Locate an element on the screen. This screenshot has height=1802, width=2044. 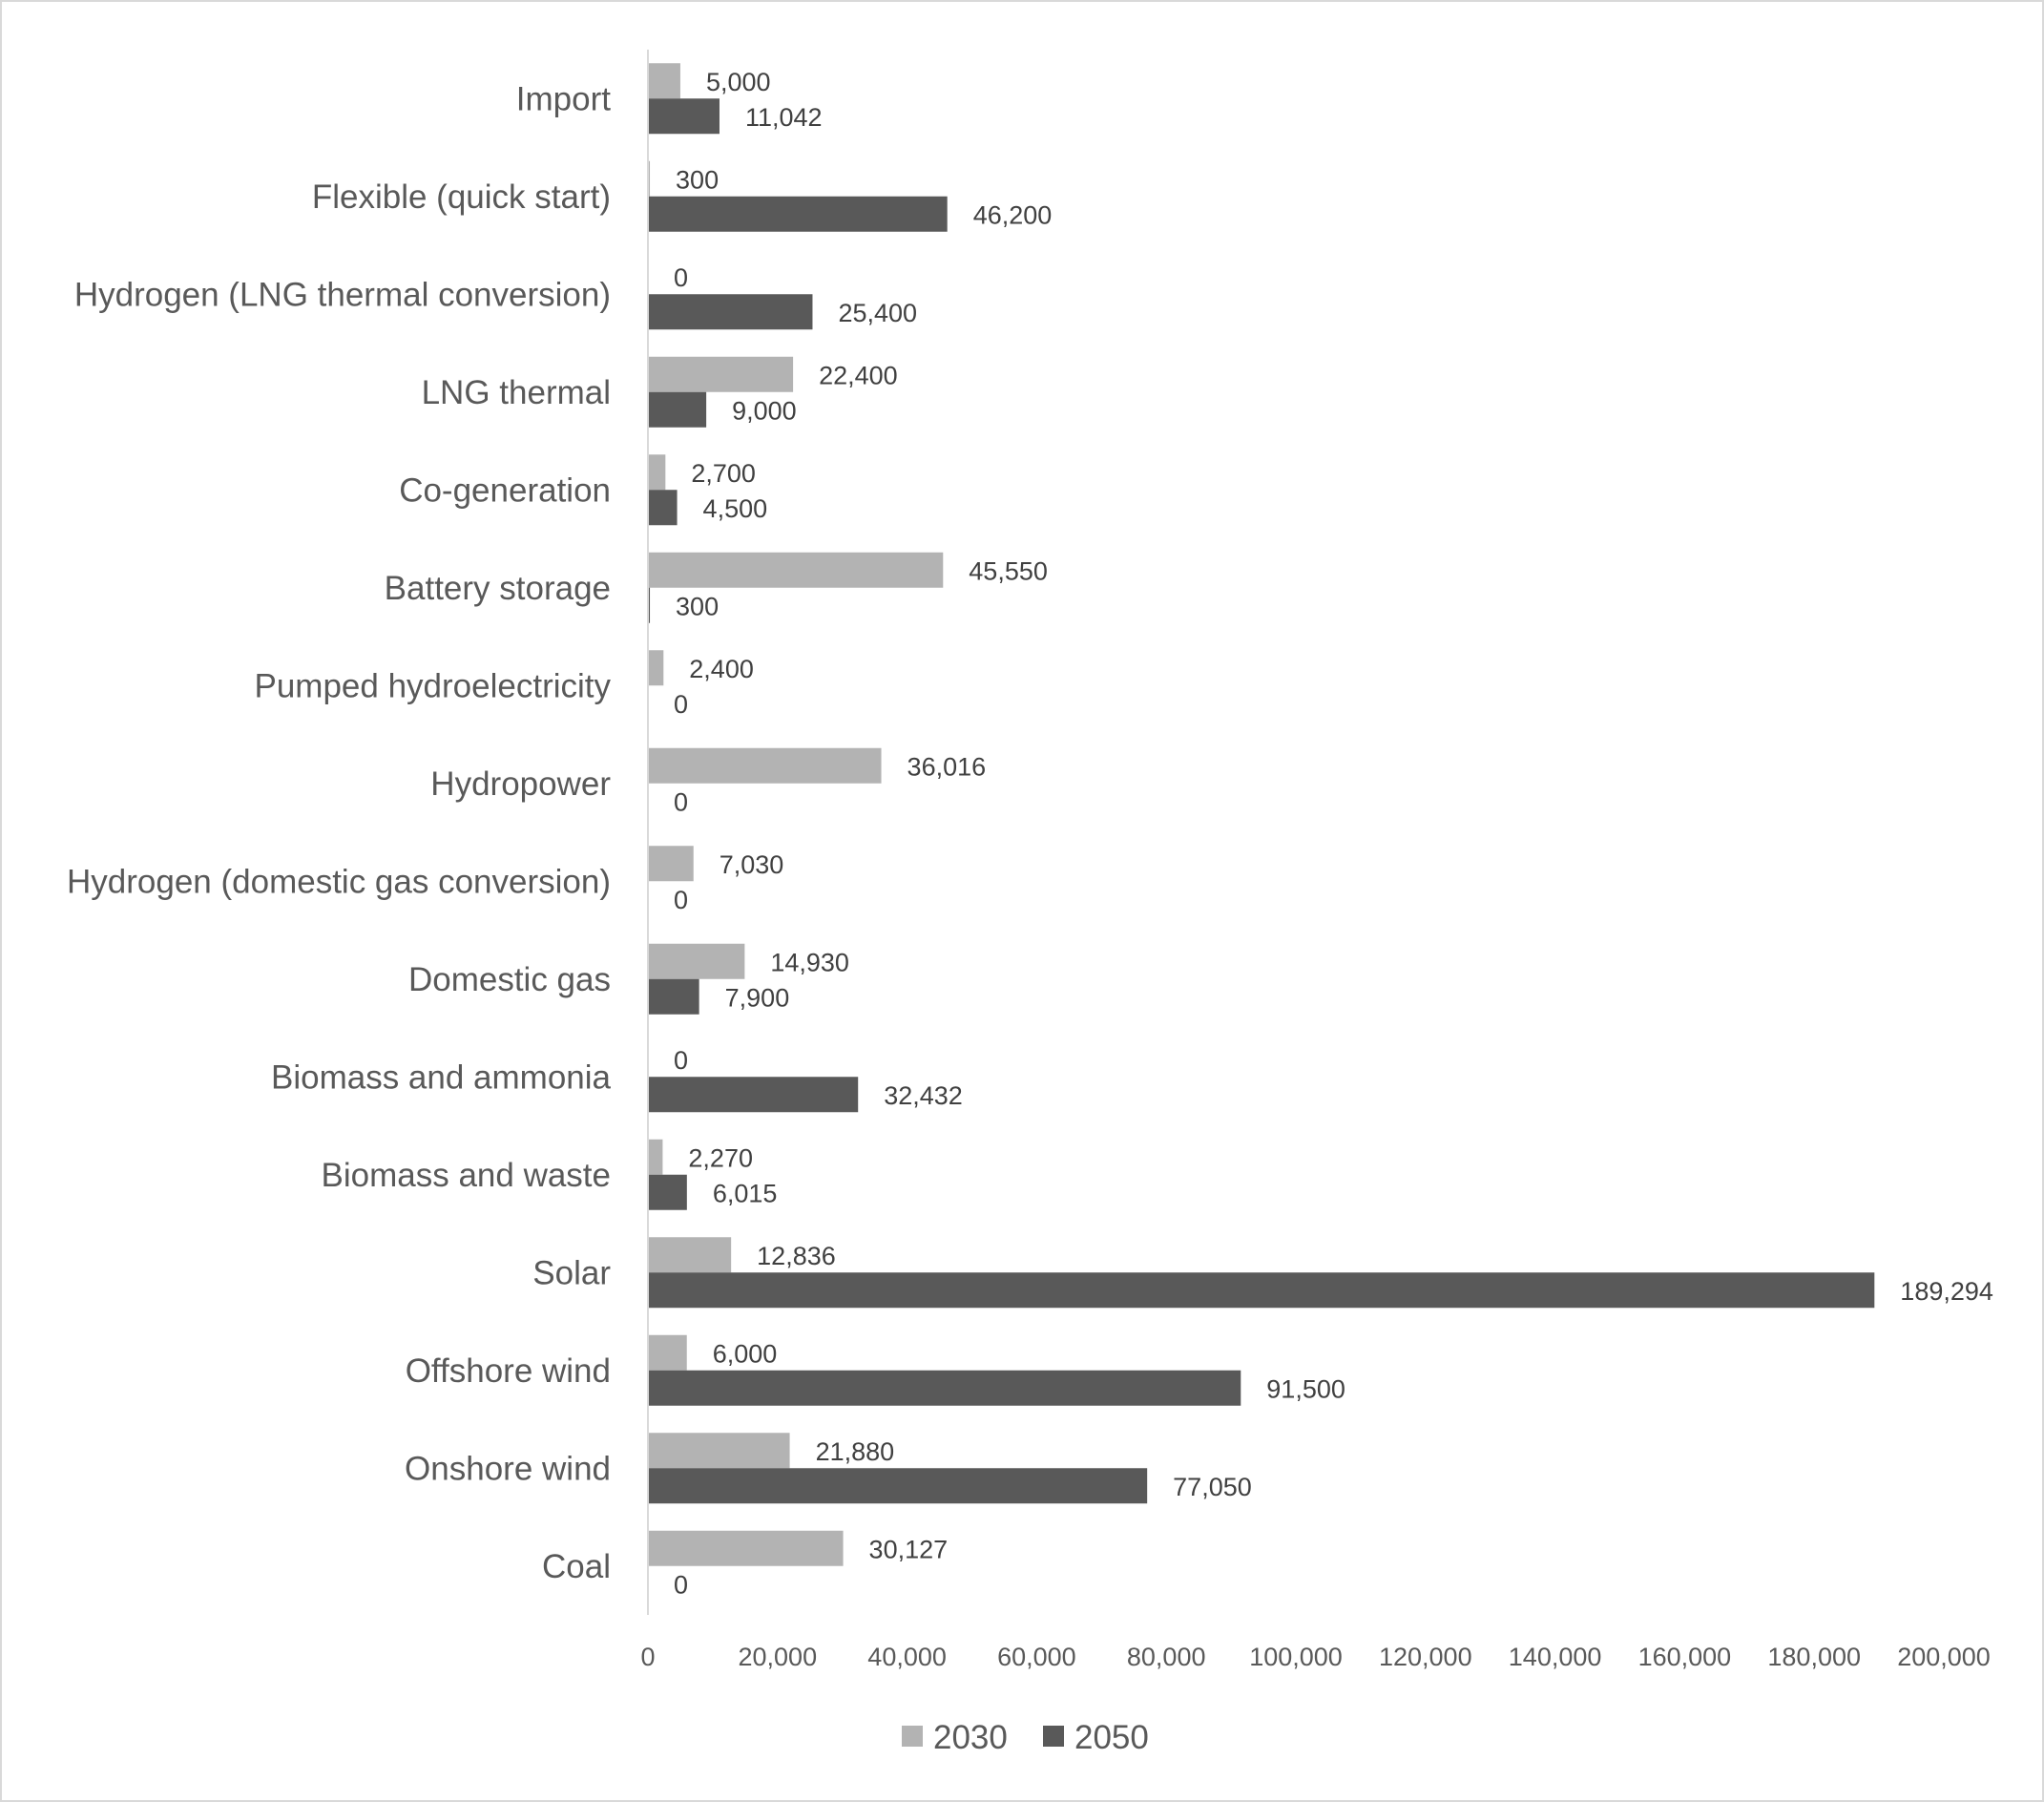
x-tick-label: 40,000 is located at coordinates (907, 1657).